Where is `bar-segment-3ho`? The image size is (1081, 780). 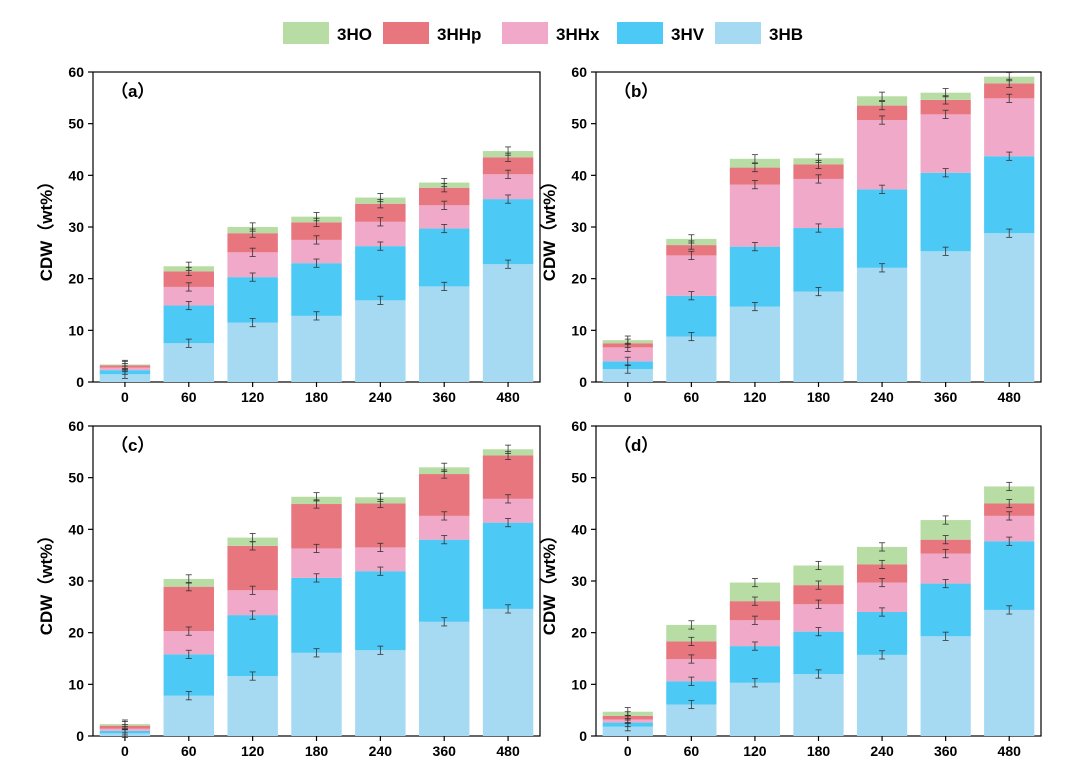
bar-segment-3ho is located at coordinates (1009, 495).